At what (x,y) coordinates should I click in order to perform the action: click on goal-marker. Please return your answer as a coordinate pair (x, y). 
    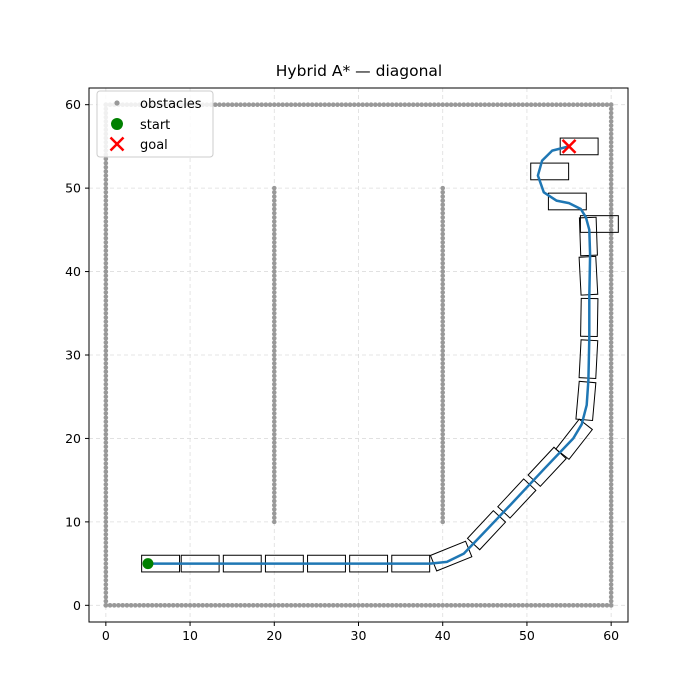
    Looking at the image, I should click on (569, 146).